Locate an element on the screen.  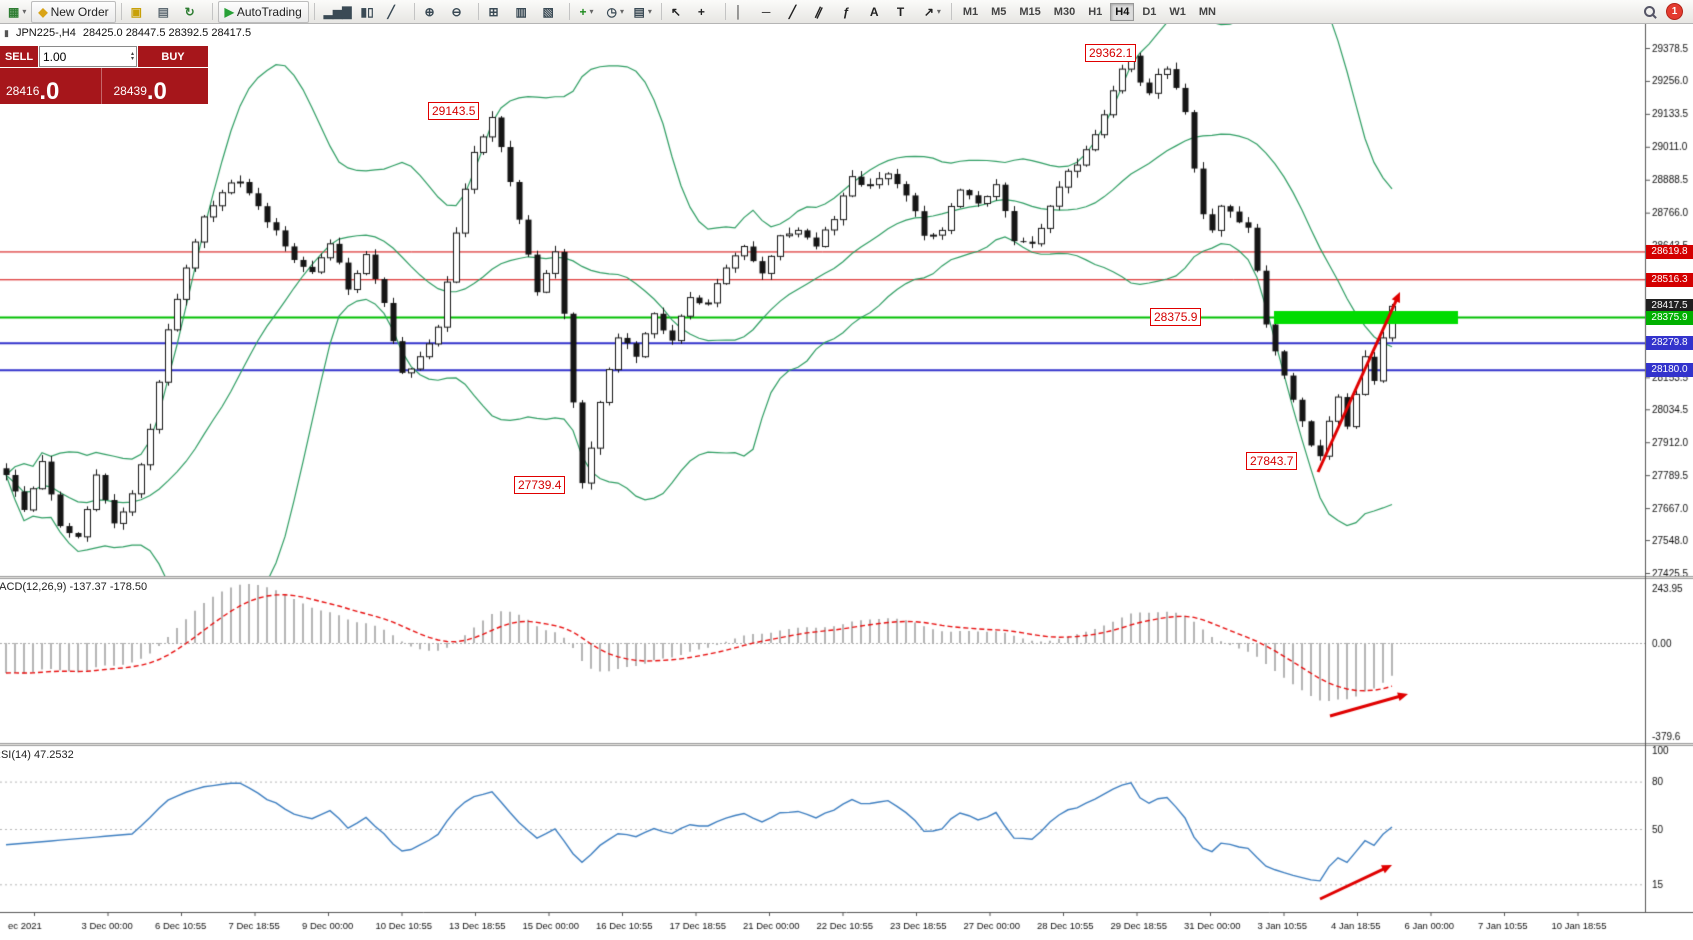
candlestick-chart-icon: ▮▯ is located at coordinates (369, 12).